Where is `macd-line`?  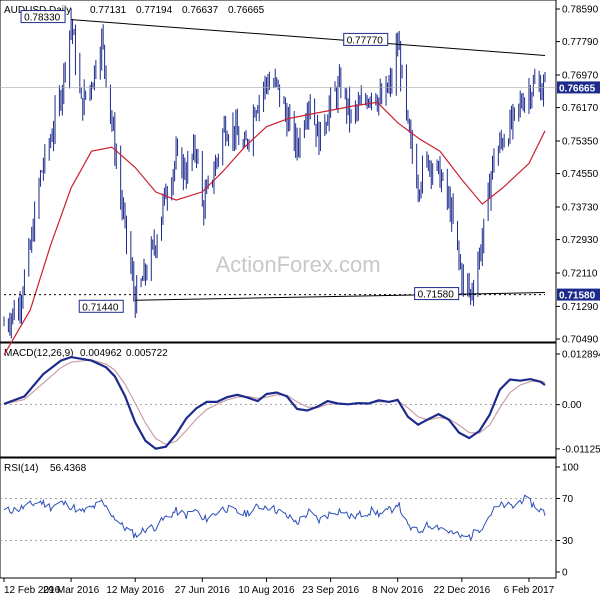
macd-line is located at coordinates (274, 402).